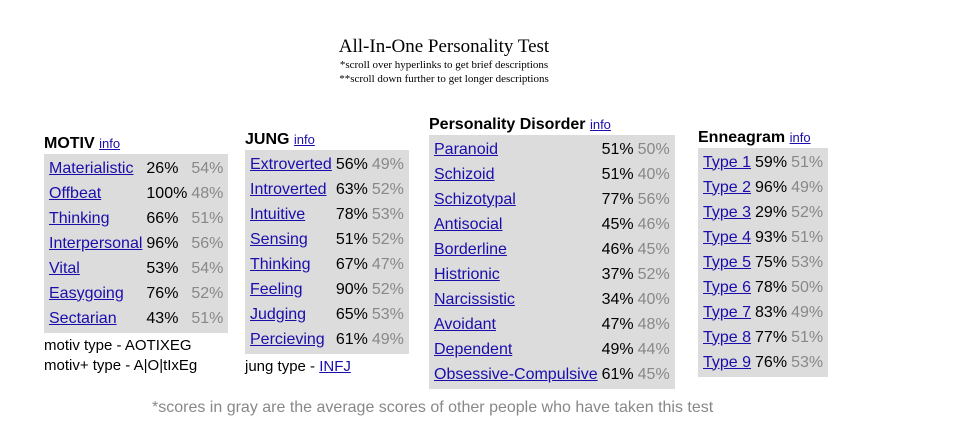 Image resolution: width=955 pixels, height=435 pixels. I want to click on disorder-row: Borderline 46% 45%, so click(552, 249).